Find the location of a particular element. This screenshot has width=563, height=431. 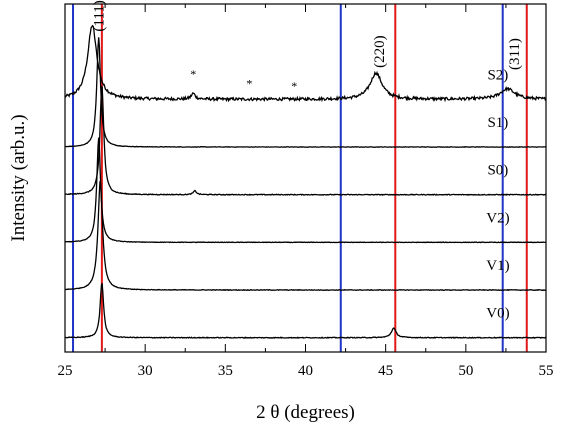

x-tick-label-30: 30 is located at coordinates (145, 371).